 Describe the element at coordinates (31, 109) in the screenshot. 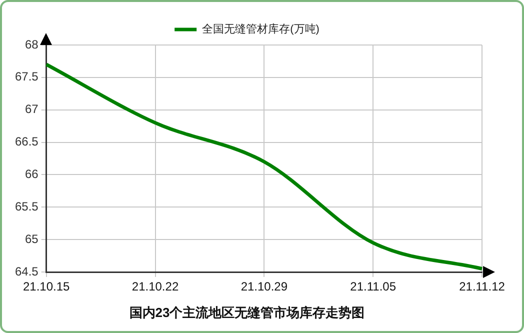

I see `y-tick-label: 67` at that location.